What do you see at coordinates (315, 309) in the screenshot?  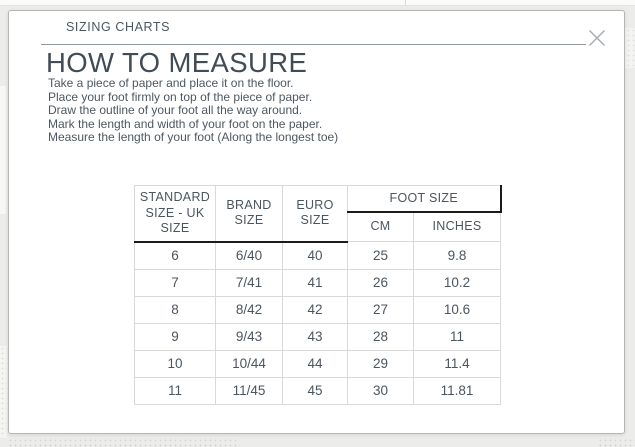 I see `cell-euro-size: 42` at bounding box center [315, 309].